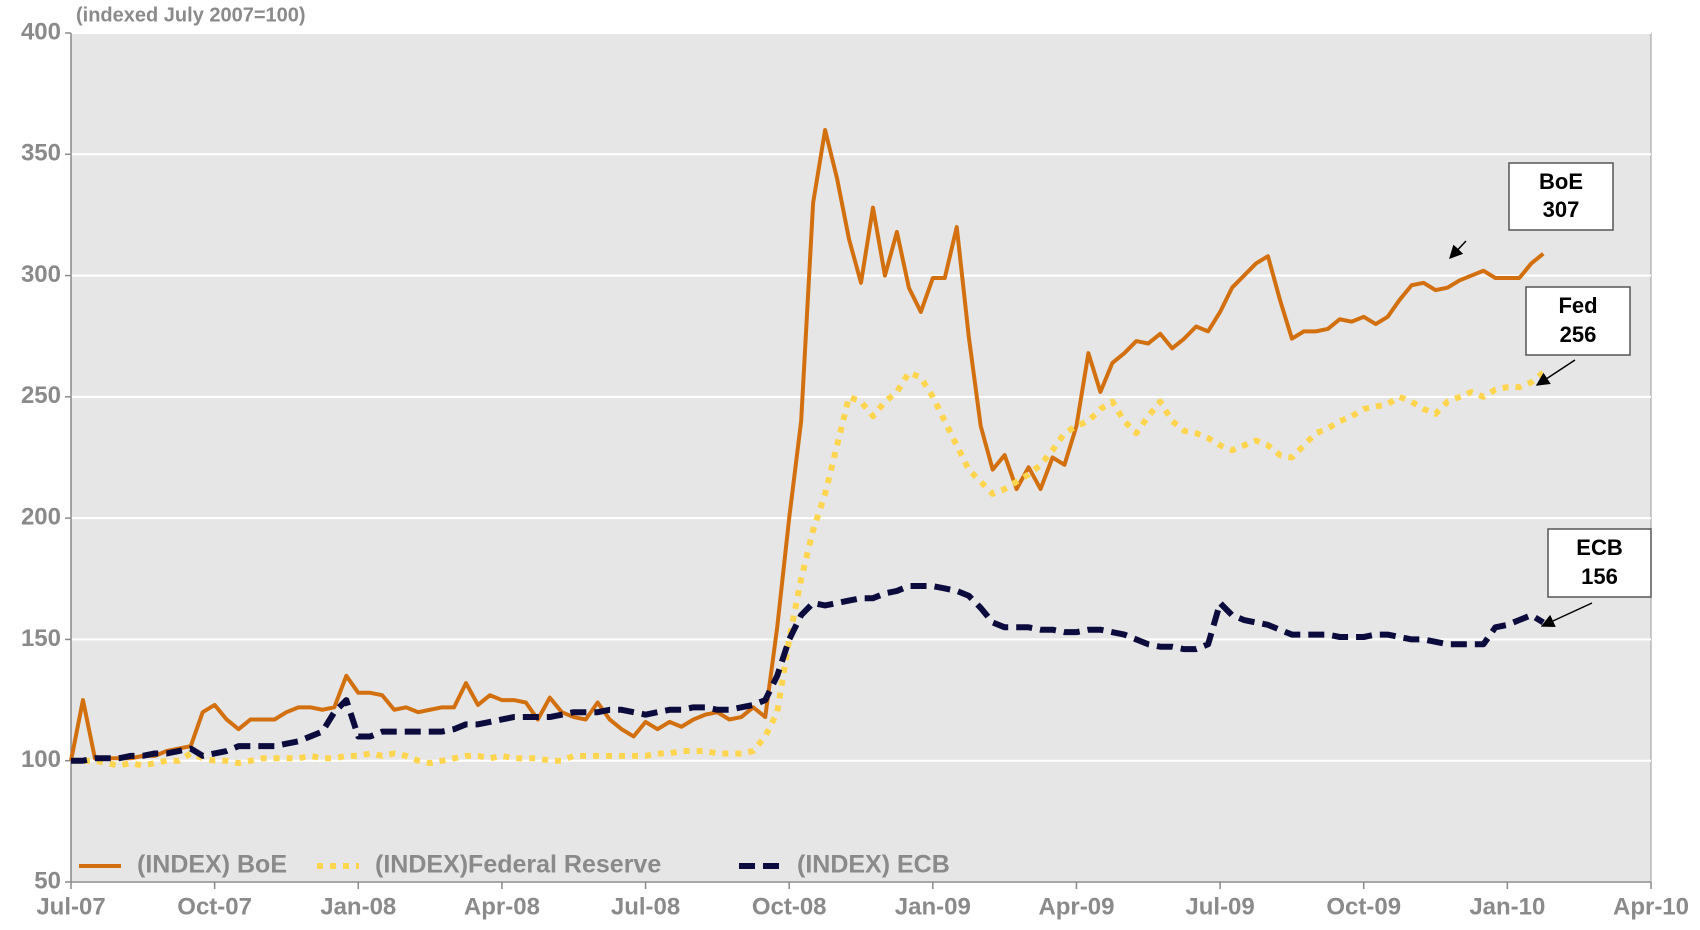 The image size is (1700, 930). Describe the element at coordinates (41, 395) in the screenshot. I see `y-tick-label: 250` at that location.